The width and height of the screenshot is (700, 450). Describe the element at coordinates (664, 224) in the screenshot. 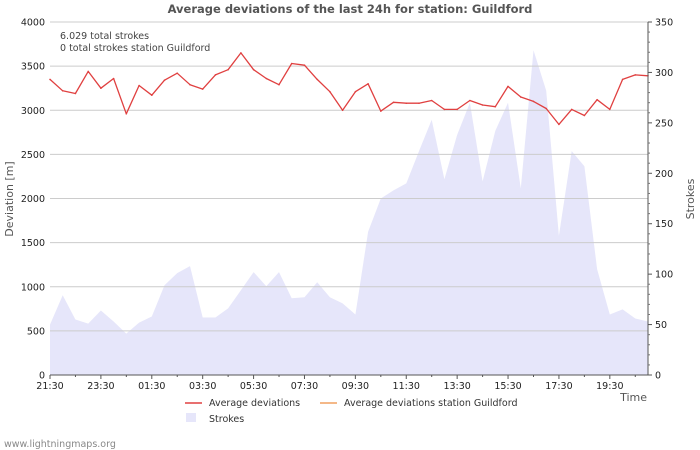

I see `y2-tick-label-150: 150` at that location.